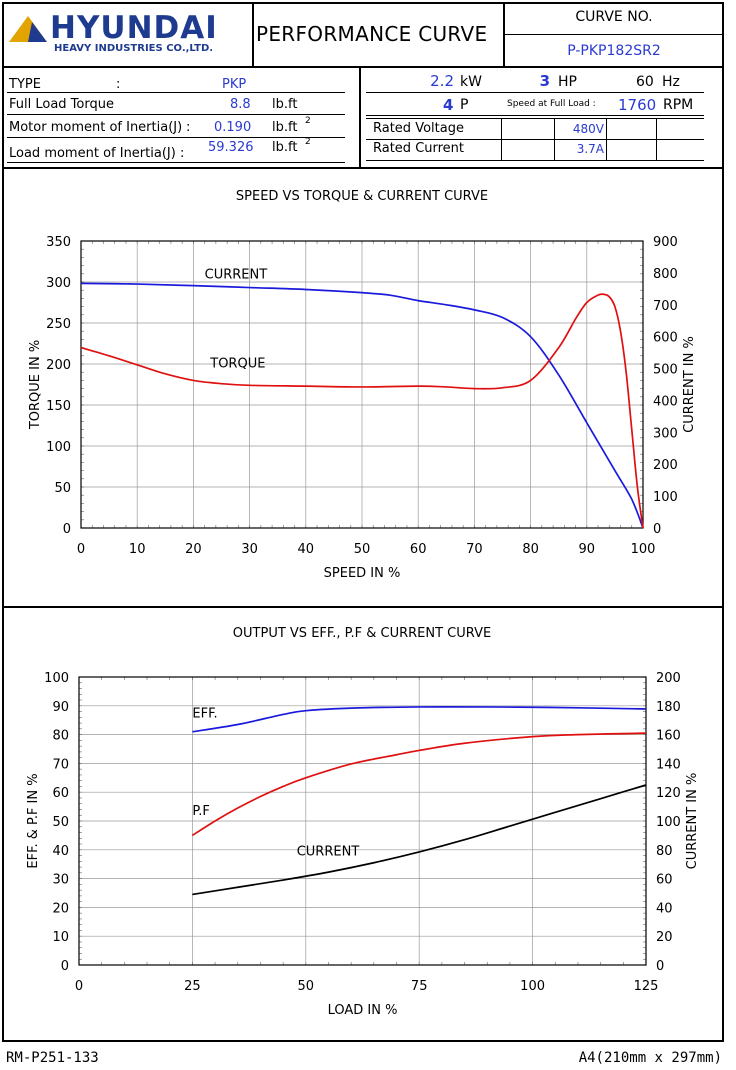  What do you see at coordinates (442, 81) in the screenshot?
I see `kw-value: 2.2` at bounding box center [442, 81].